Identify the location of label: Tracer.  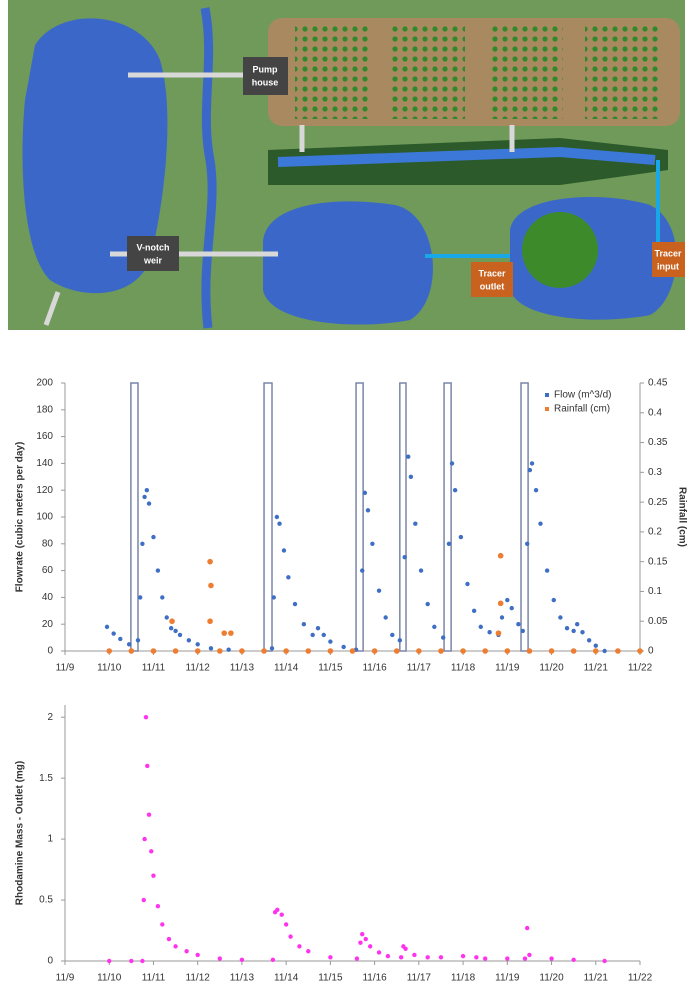
(668, 253).